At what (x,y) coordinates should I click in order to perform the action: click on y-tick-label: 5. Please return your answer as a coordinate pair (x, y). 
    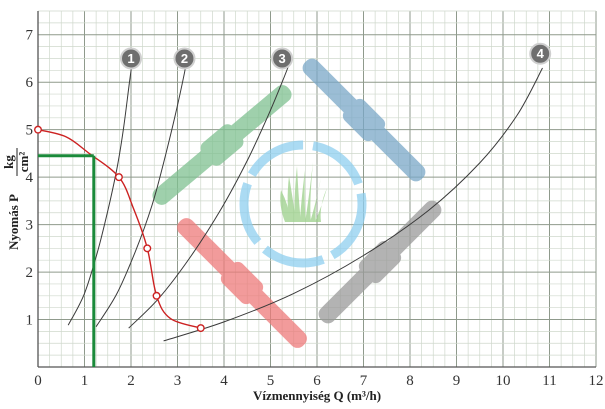
    Looking at the image, I should click on (30, 131).